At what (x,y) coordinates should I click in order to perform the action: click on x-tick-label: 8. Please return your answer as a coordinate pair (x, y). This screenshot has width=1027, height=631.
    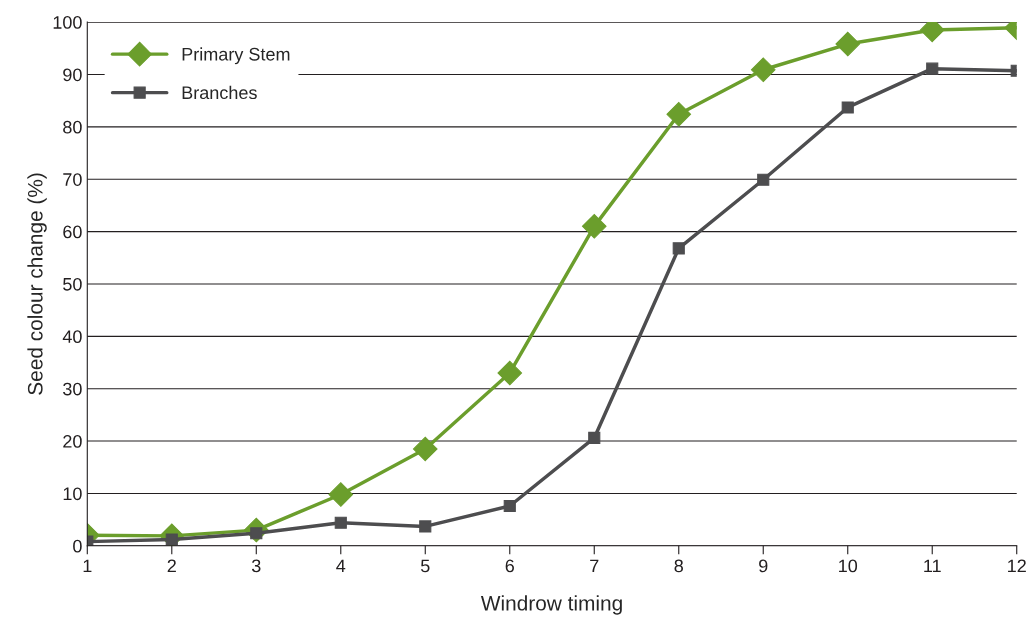
    Looking at the image, I should click on (678, 566).